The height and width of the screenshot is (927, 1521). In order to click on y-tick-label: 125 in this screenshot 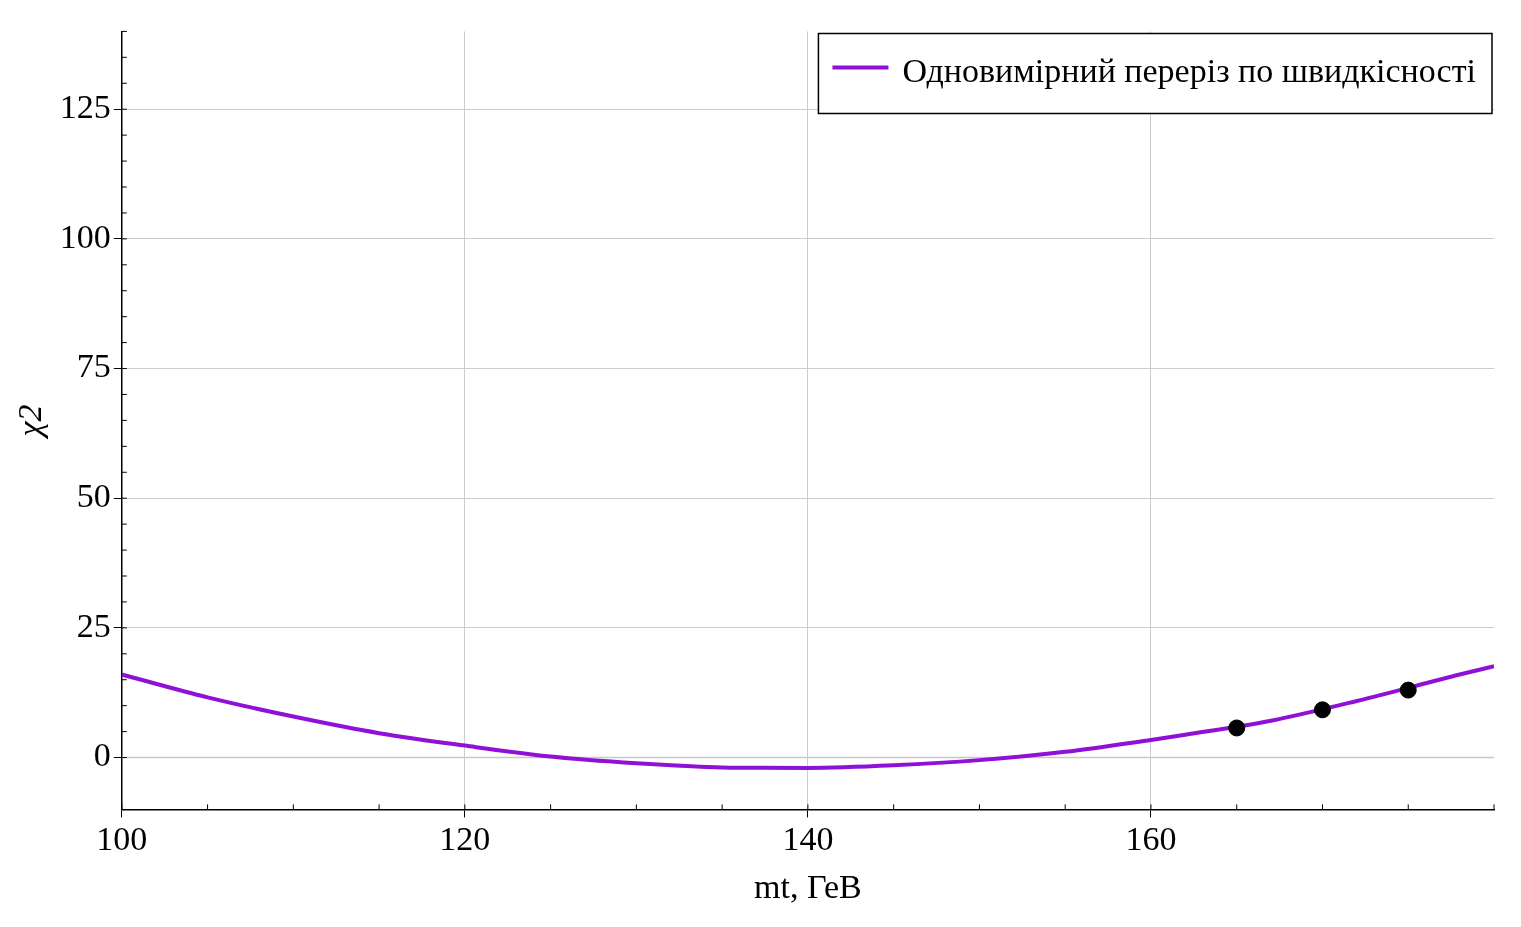, I will do `click(85, 107)`.